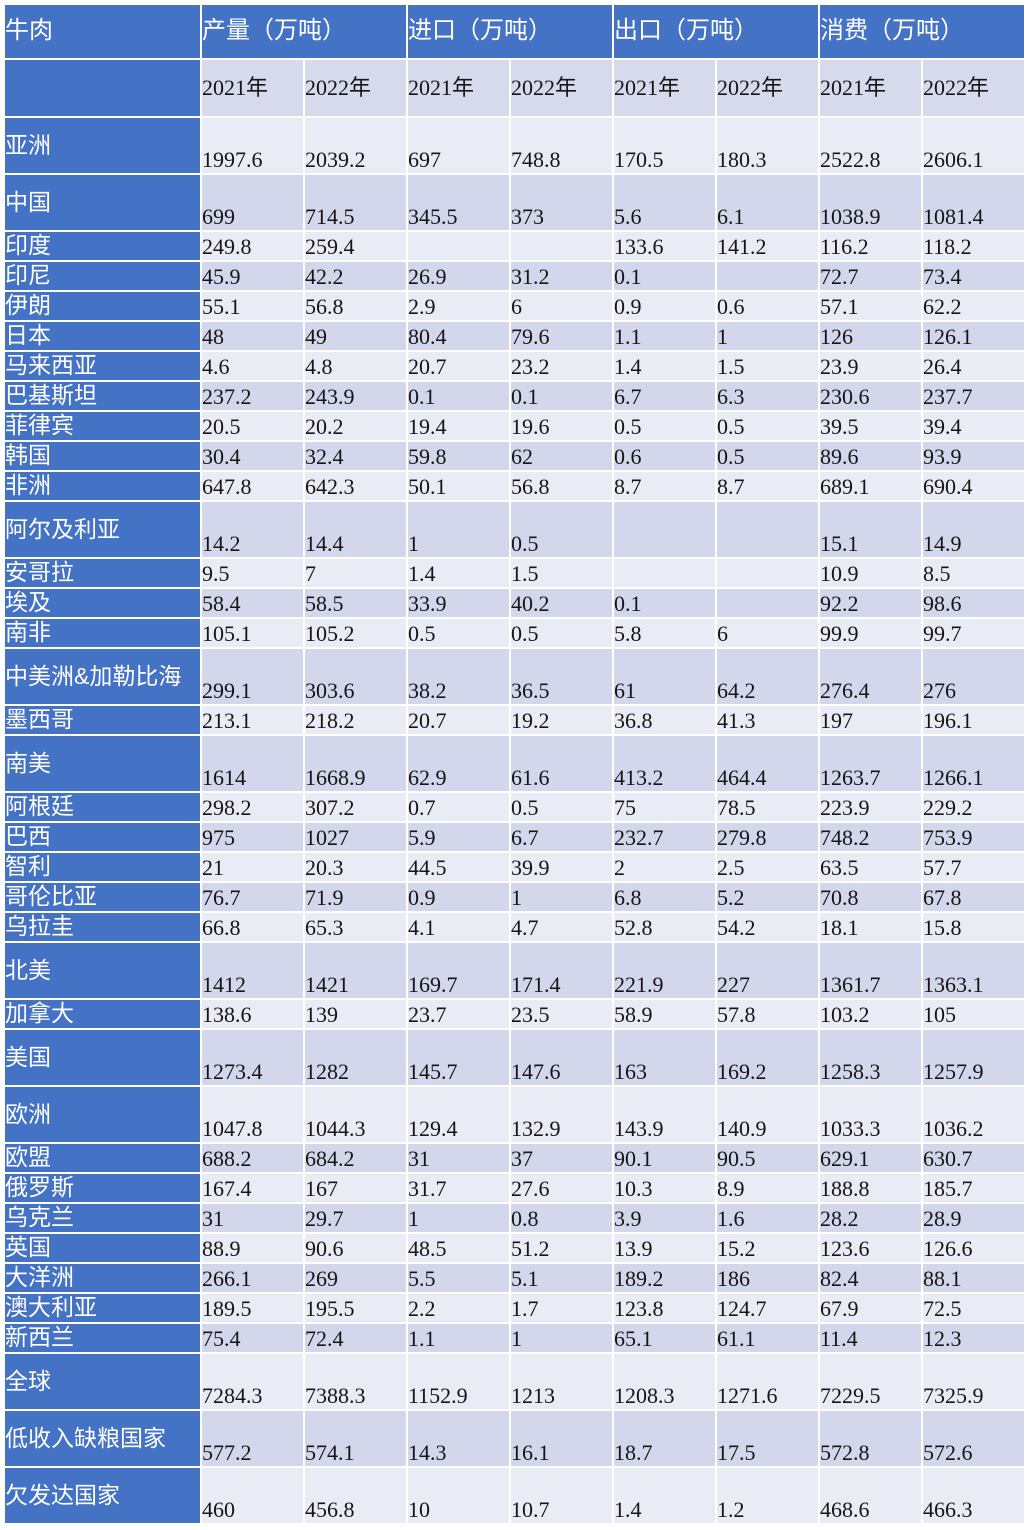 The height and width of the screenshot is (1530, 1026). What do you see at coordinates (102, 867) in the screenshot?
I see `row-label-cell: 智利` at bounding box center [102, 867].